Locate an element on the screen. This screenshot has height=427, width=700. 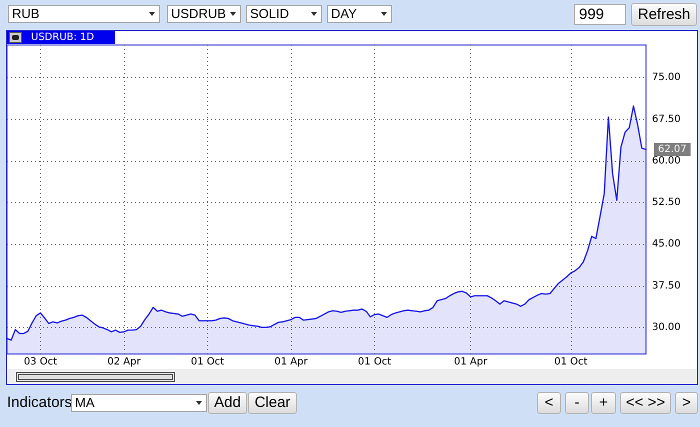
y-tick-label: 75.00 is located at coordinates (666, 78).